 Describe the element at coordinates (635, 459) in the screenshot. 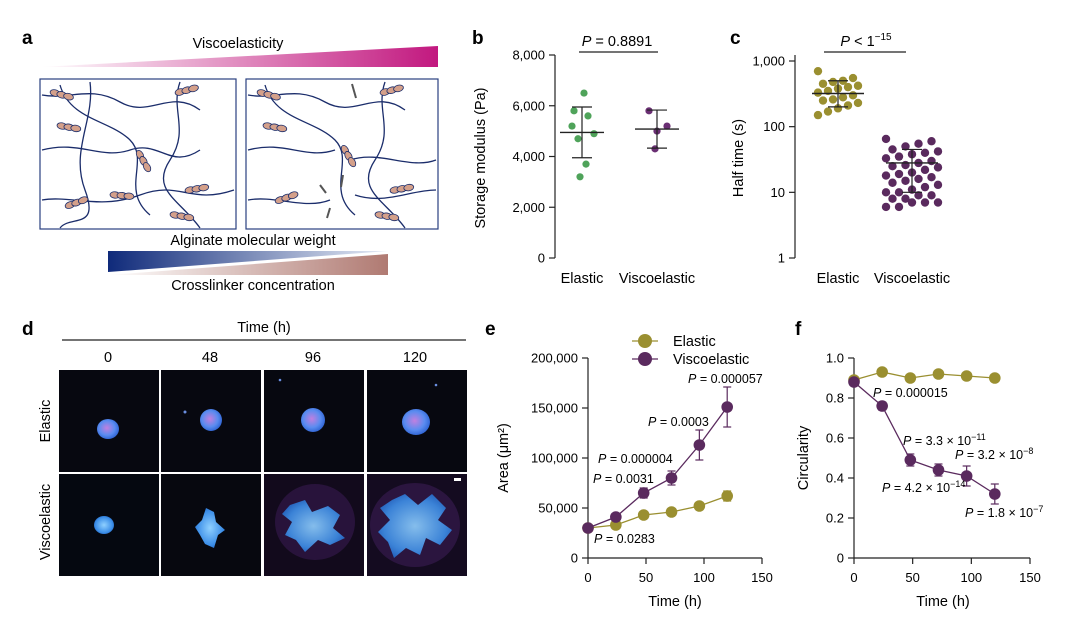

I see `e-annot-2: P = 0.000004` at that location.